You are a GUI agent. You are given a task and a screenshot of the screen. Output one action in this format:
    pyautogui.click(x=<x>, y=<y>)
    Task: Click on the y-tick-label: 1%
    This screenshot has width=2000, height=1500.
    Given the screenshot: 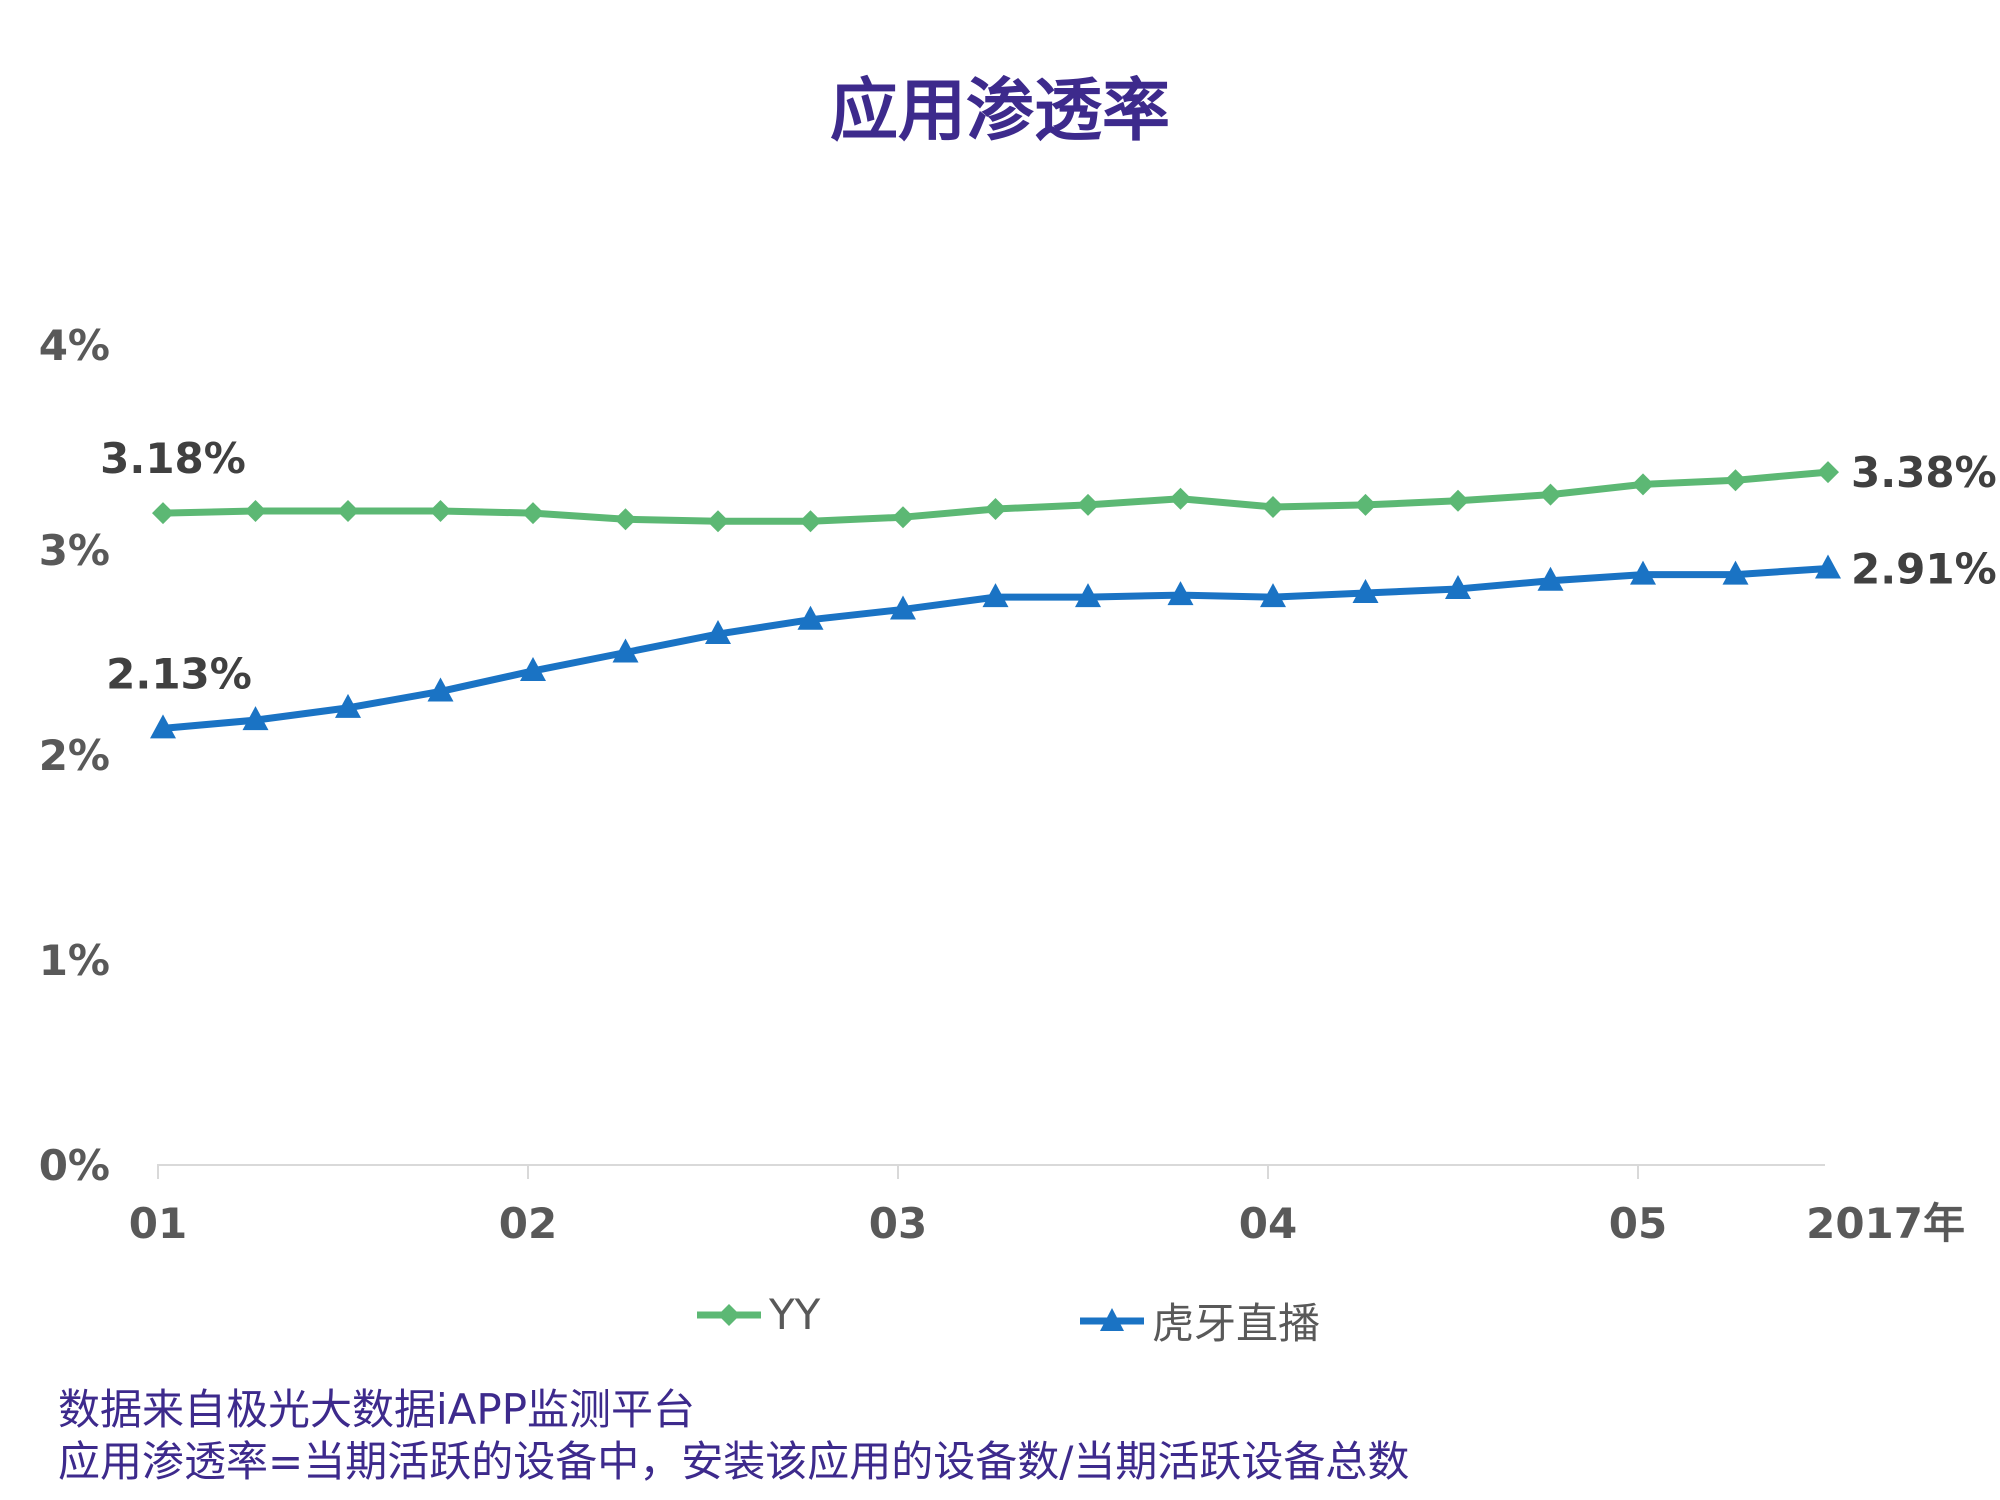 What is the action you would take?
    pyautogui.click(x=74, y=960)
    